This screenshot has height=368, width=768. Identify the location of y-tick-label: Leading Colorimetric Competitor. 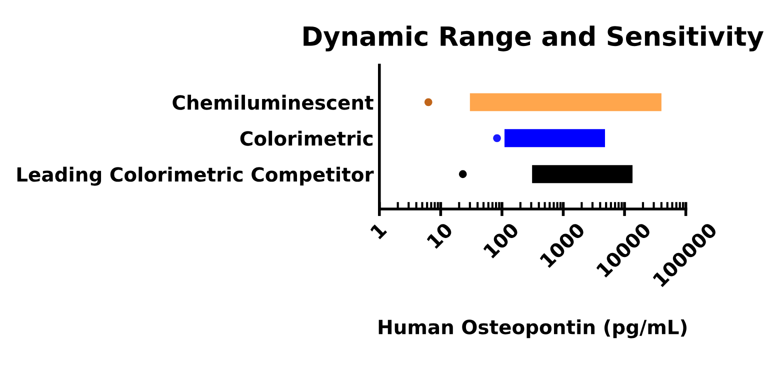
(195, 176).